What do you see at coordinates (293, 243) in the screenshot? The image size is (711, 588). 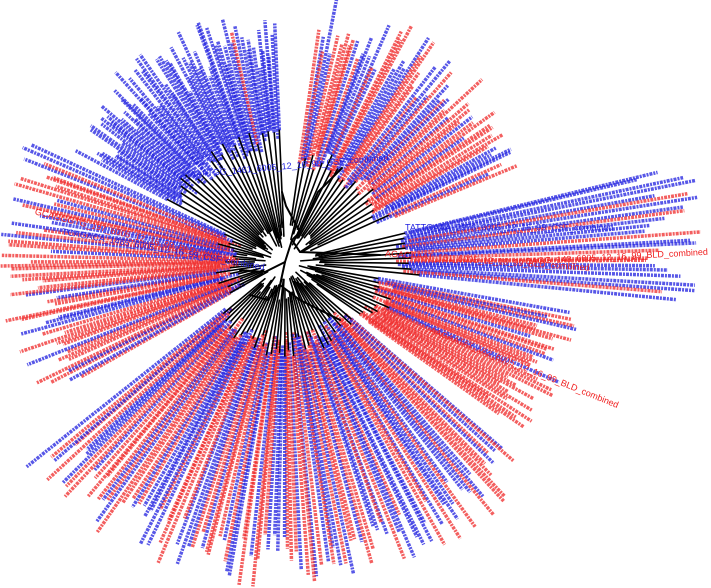 I see `branches` at bounding box center [293, 243].